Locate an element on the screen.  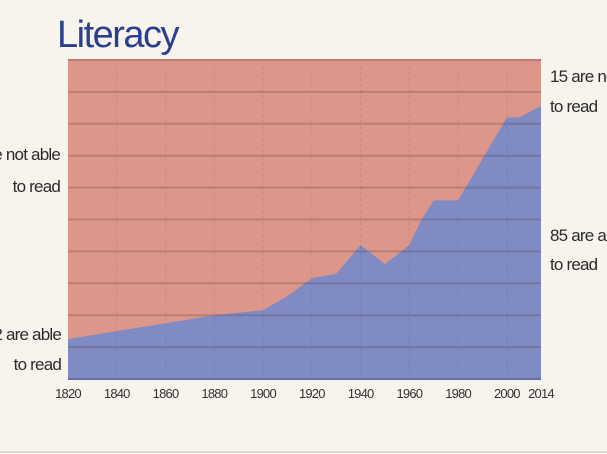
x-tick-label: 1840 is located at coordinates (117, 393).